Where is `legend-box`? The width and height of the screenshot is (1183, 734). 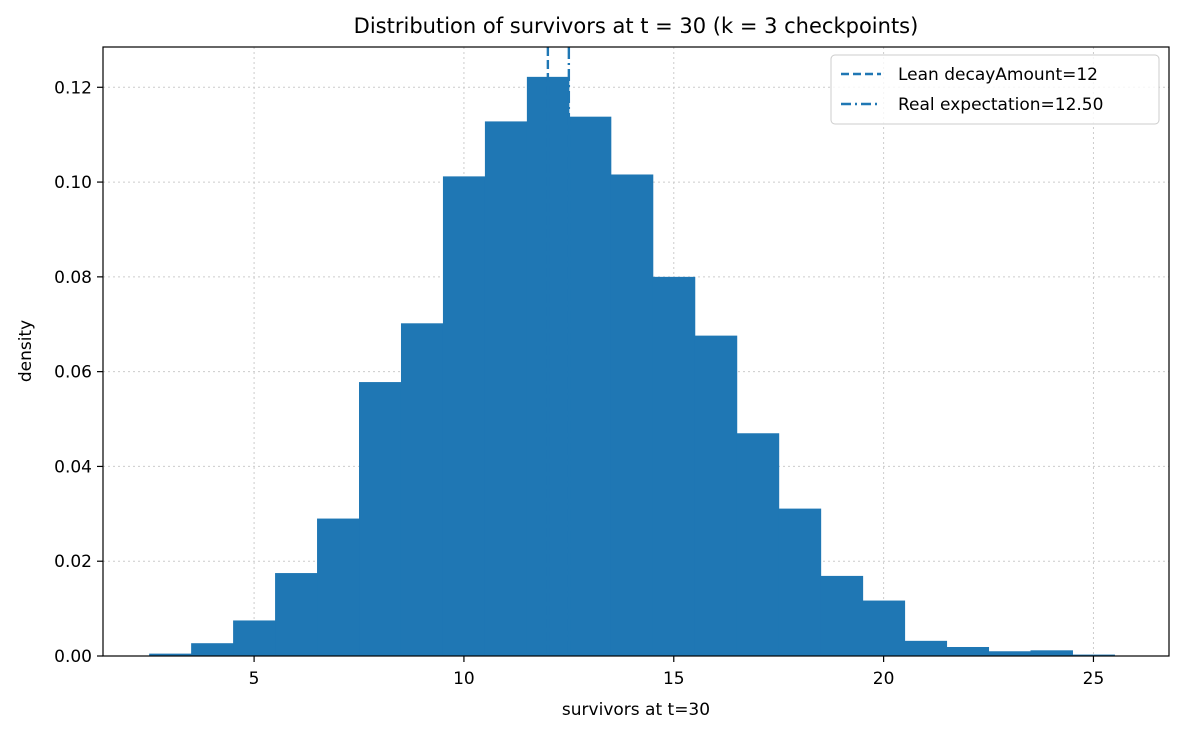 legend-box is located at coordinates (995, 89).